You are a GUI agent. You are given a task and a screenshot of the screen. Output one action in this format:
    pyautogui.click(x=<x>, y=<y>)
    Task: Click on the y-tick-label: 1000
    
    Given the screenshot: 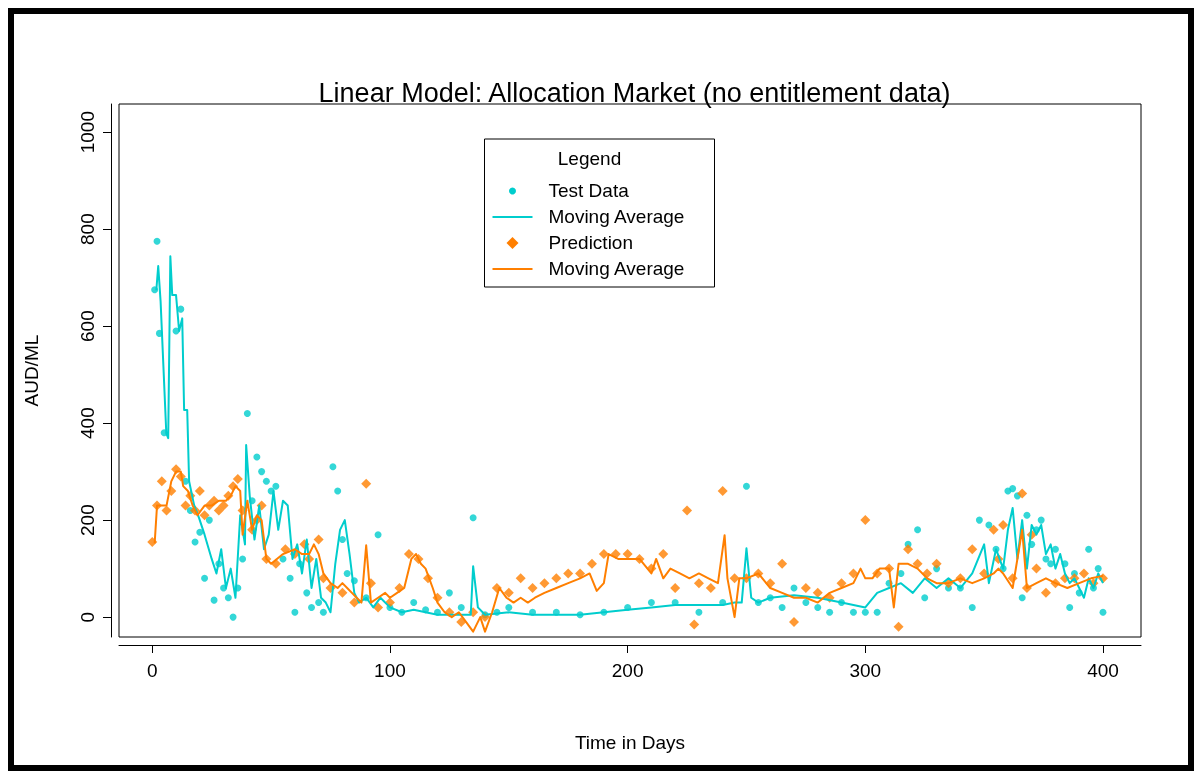 What is the action you would take?
    pyautogui.click(x=87, y=132)
    